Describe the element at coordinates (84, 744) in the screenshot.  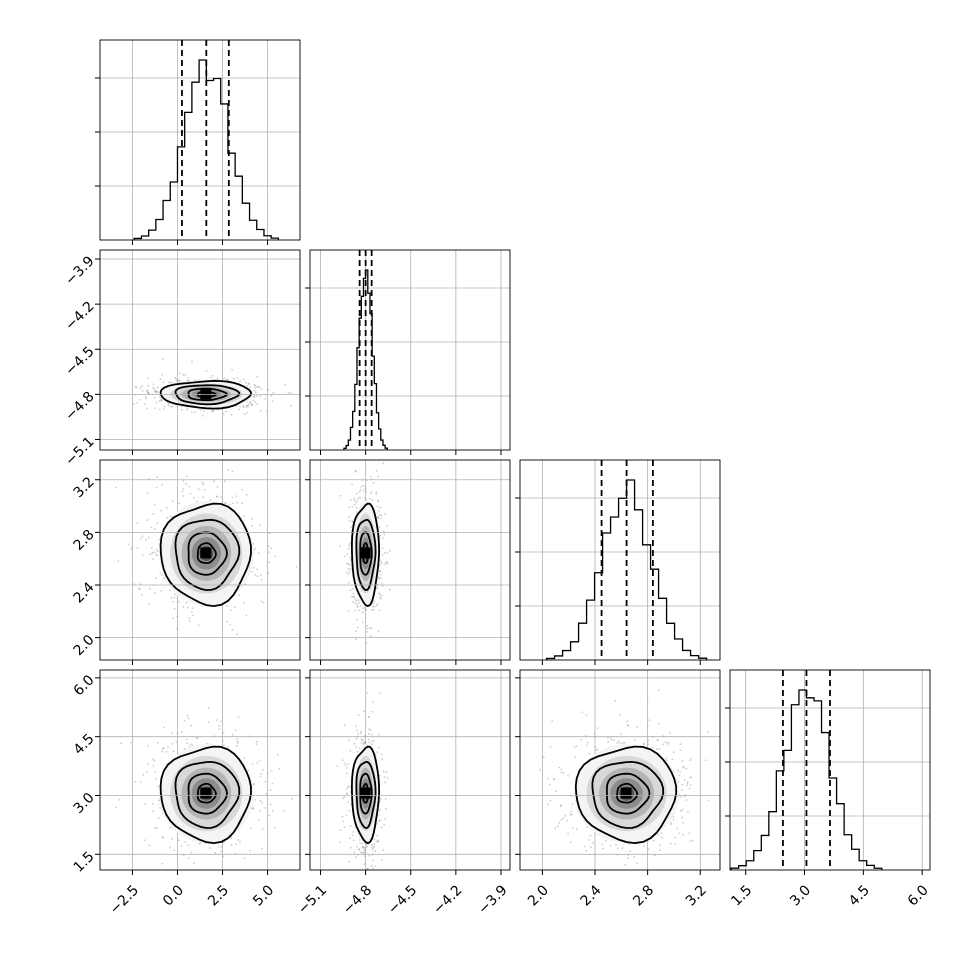
I see `y-tick-label: 4.5` at that location.